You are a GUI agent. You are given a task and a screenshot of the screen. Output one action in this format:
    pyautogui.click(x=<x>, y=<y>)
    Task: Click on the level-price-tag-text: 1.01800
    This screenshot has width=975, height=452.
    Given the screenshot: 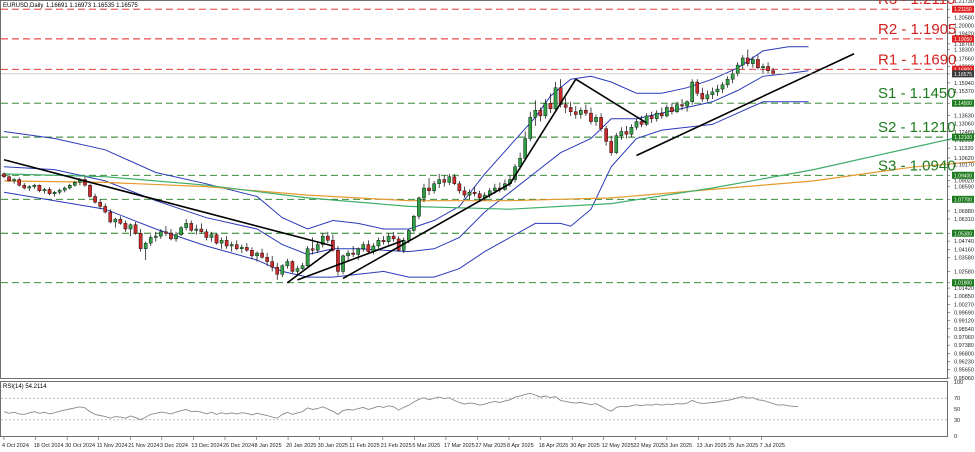 What is the action you would take?
    pyautogui.click(x=963, y=284)
    